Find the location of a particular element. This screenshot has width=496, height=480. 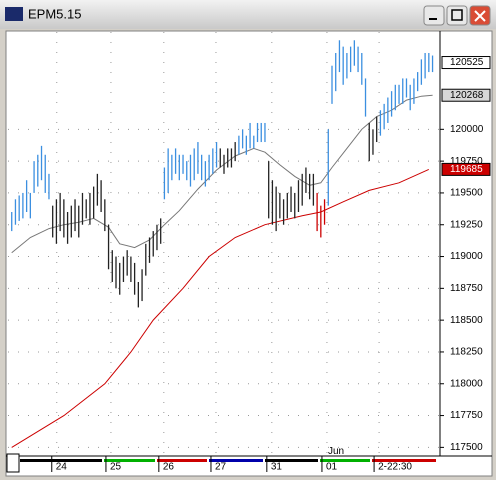

y-tick-label: 119000 is located at coordinates (466, 256).